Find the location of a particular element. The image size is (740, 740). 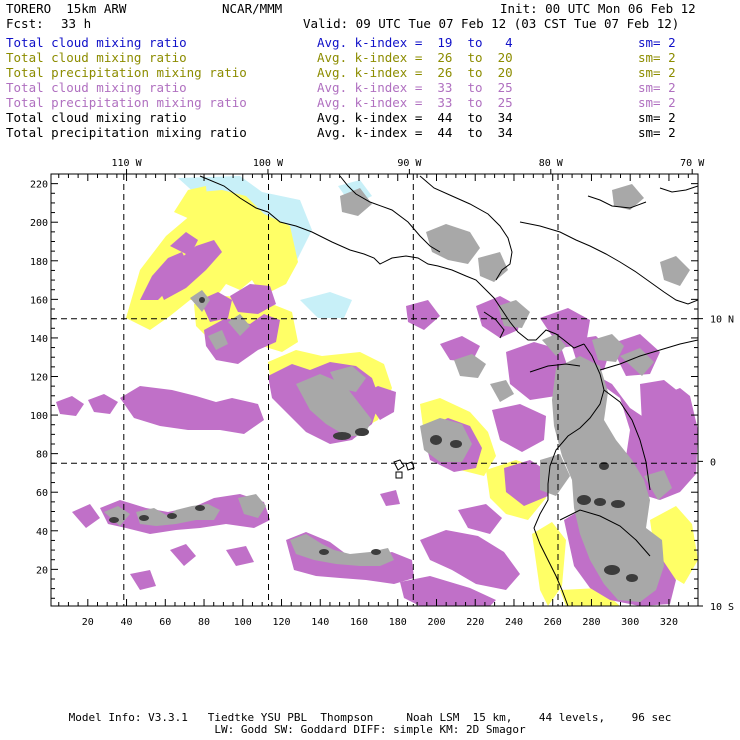

x-tick-label: 40 is located at coordinates (127, 622).